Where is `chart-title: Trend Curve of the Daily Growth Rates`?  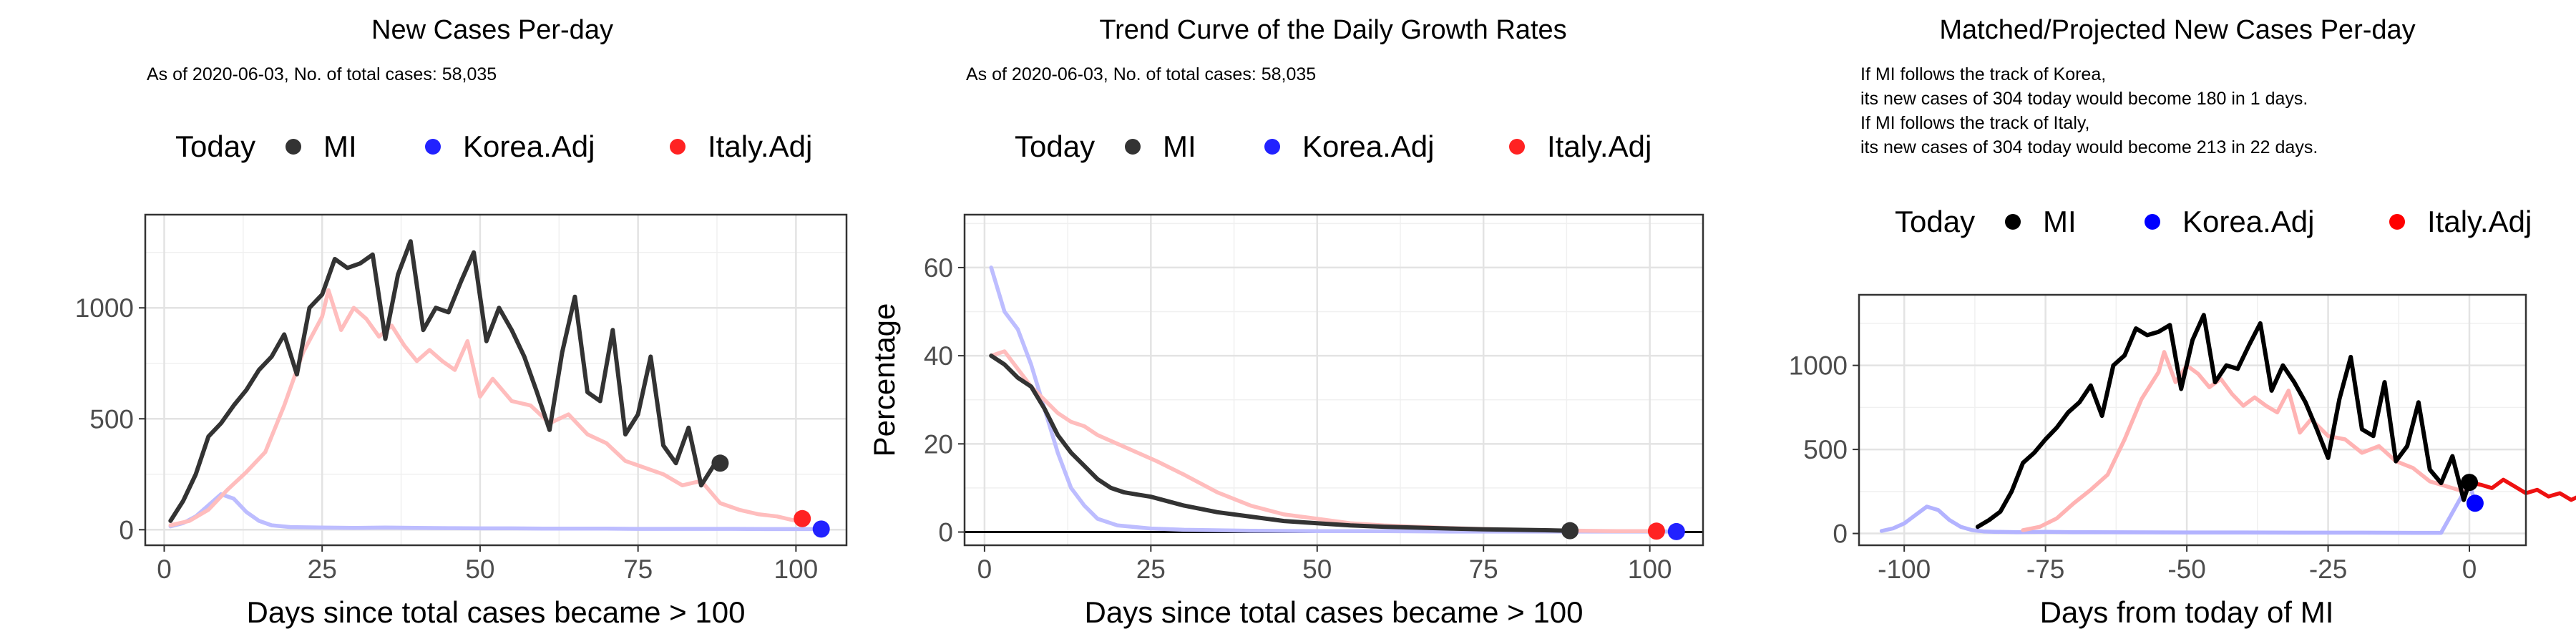
chart-title: Trend Curve of the Daily Growth Rates is located at coordinates (1332, 30).